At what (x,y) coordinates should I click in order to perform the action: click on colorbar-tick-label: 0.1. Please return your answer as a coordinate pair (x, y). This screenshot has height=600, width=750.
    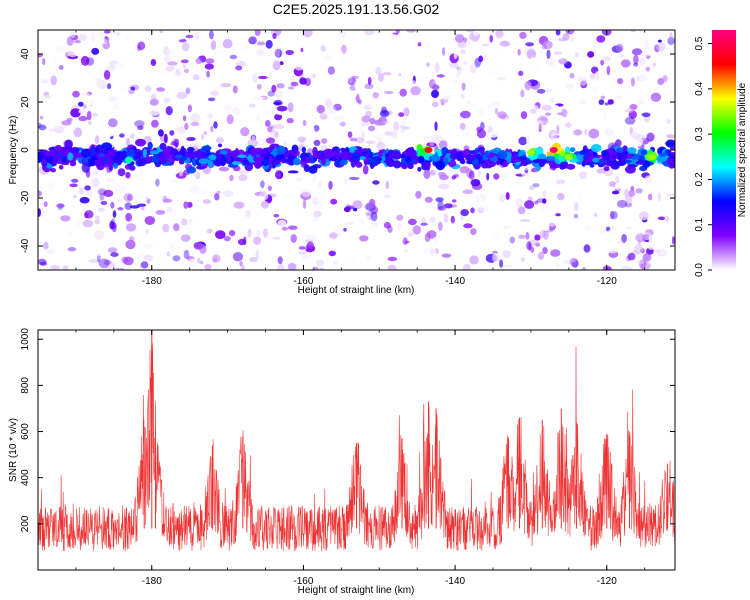
    Looking at the image, I should click on (699, 224).